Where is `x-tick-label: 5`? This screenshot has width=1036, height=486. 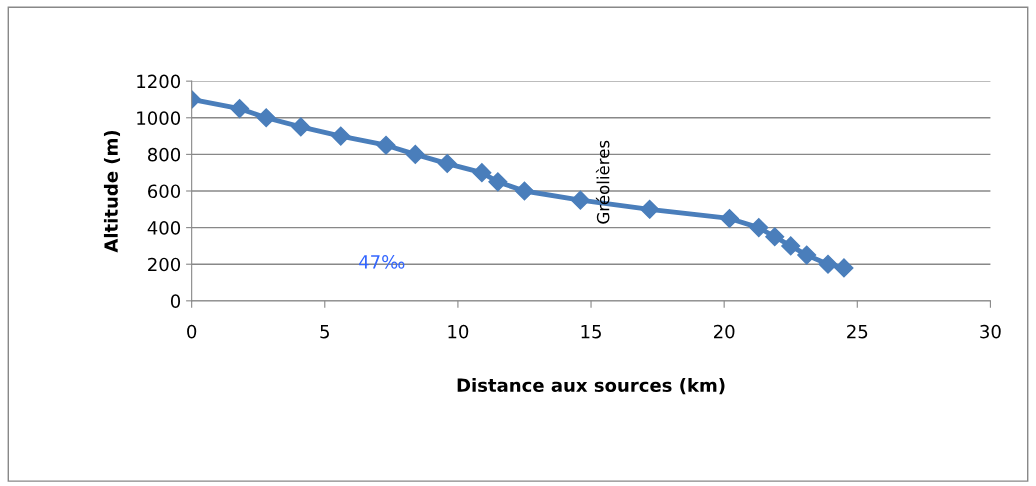 x-tick-label: 5 is located at coordinates (324, 332).